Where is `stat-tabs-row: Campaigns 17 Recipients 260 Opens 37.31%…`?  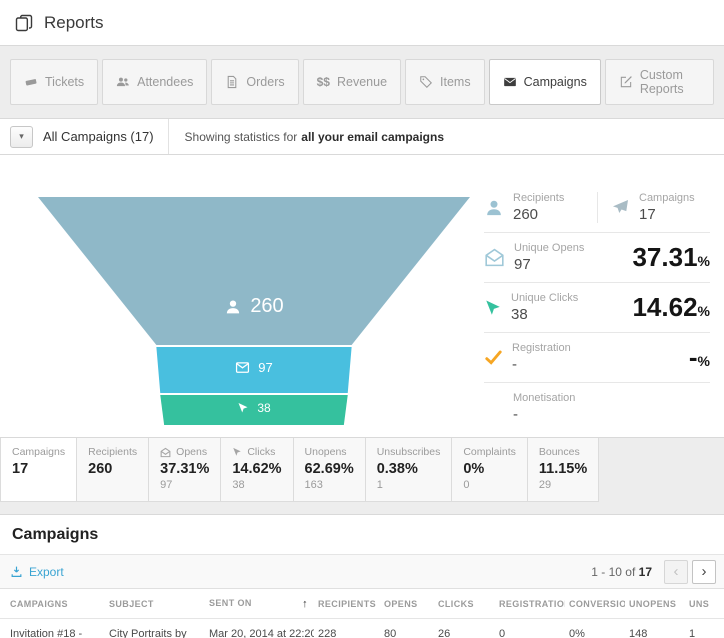 stat-tabs-row: Campaigns 17 Recipients 260 Opens 37.31%… is located at coordinates (362, 470).